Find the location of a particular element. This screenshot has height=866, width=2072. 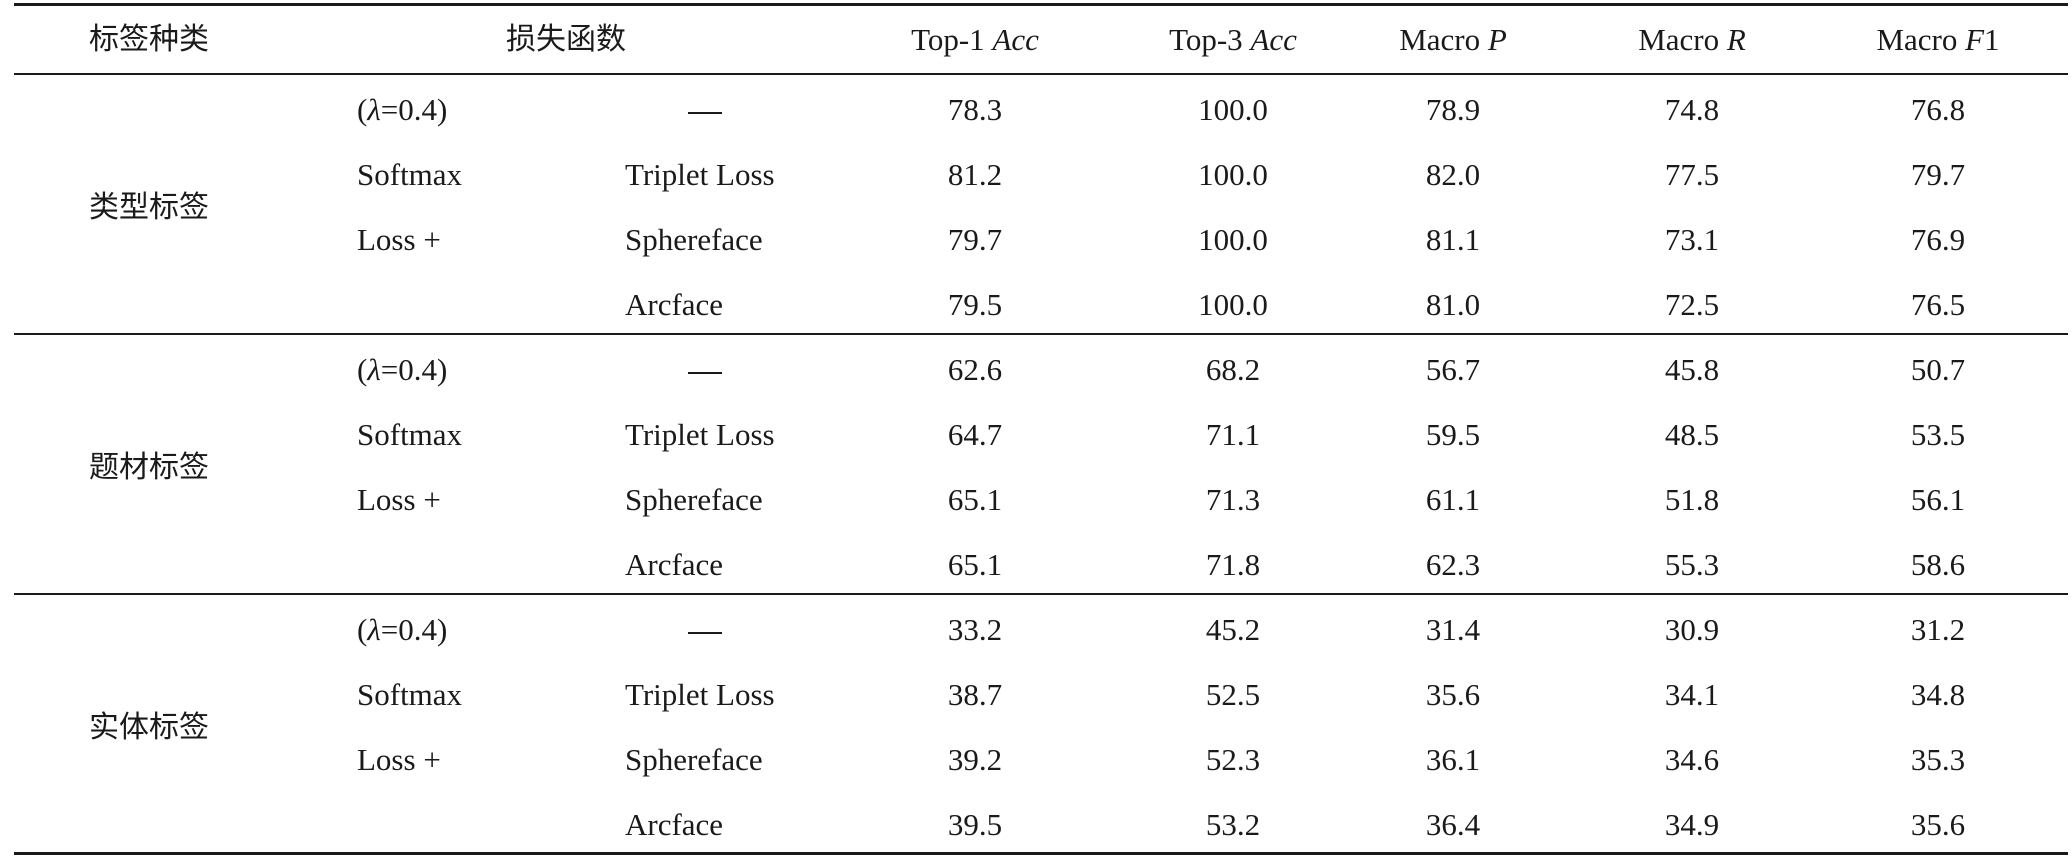

macro-r-value: 51.8 is located at coordinates (1692, 499).